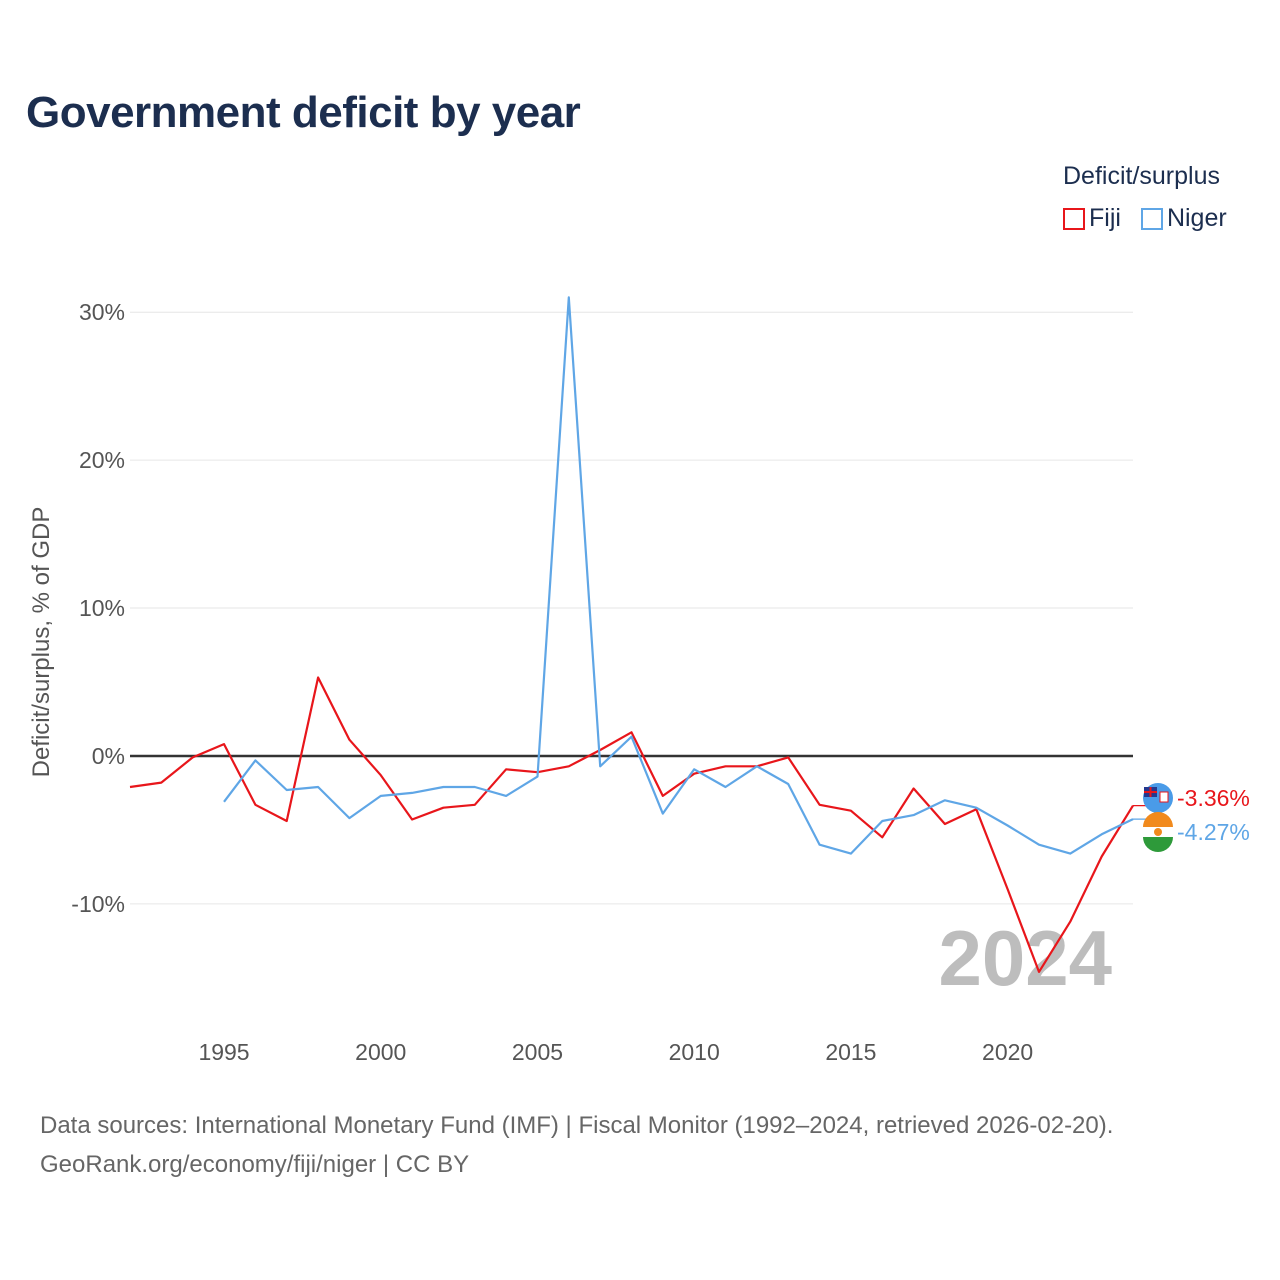 This screenshot has width=1280, height=1280. I want to click on x-tick-label: 2005, so click(537, 1052).